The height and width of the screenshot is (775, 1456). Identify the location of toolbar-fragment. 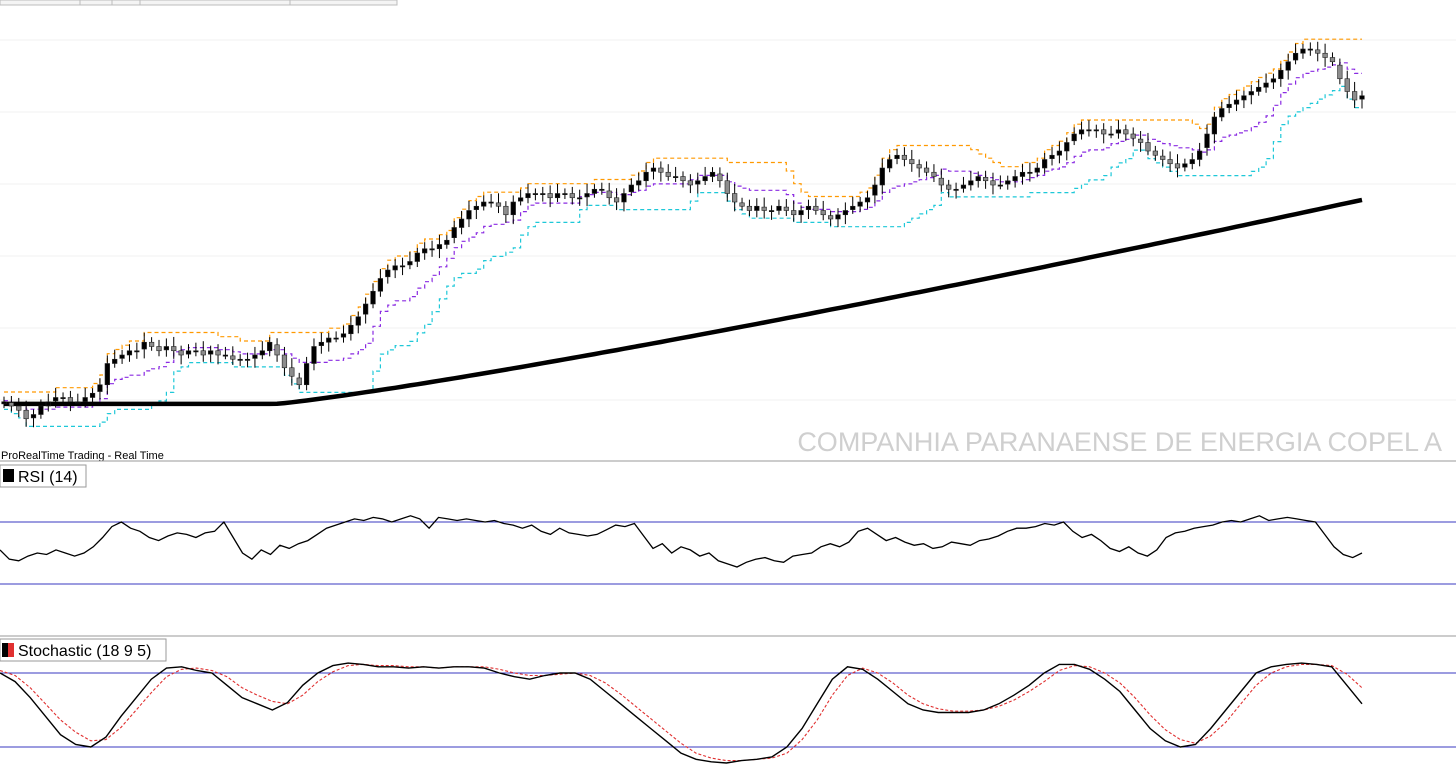
(199, 3).